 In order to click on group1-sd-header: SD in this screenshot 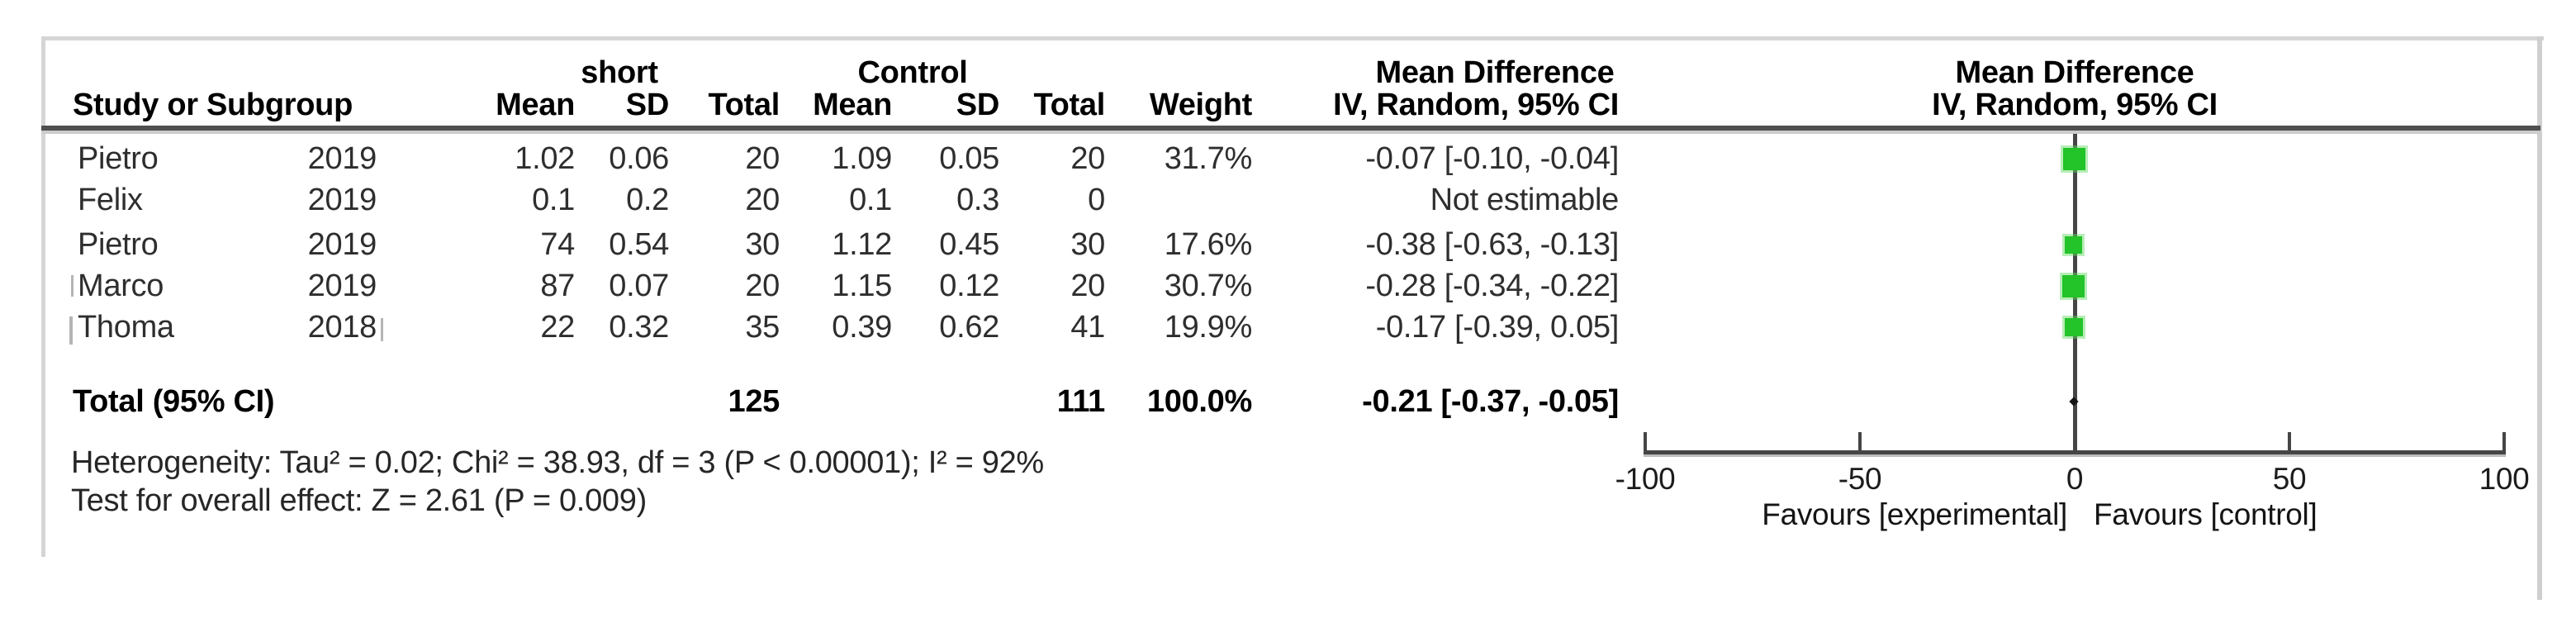, I will do `click(647, 105)`.